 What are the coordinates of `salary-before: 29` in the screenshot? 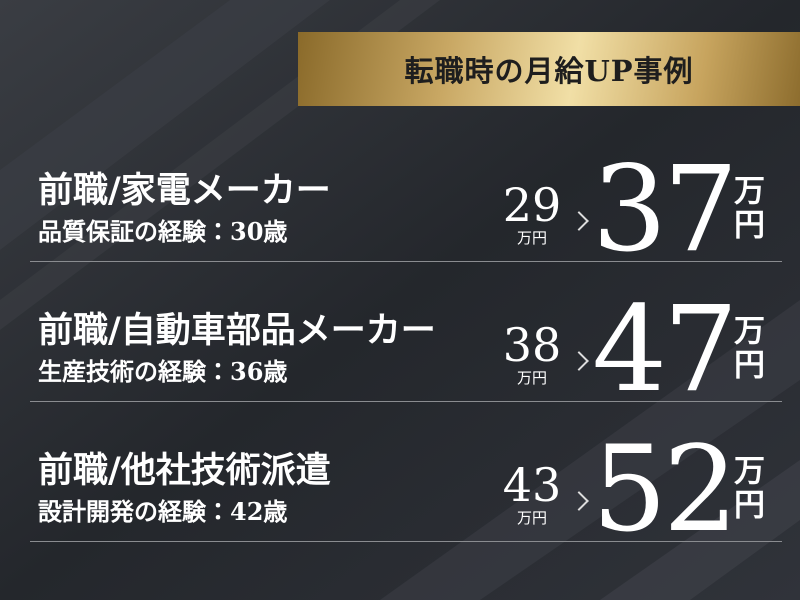 It's located at (532, 205).